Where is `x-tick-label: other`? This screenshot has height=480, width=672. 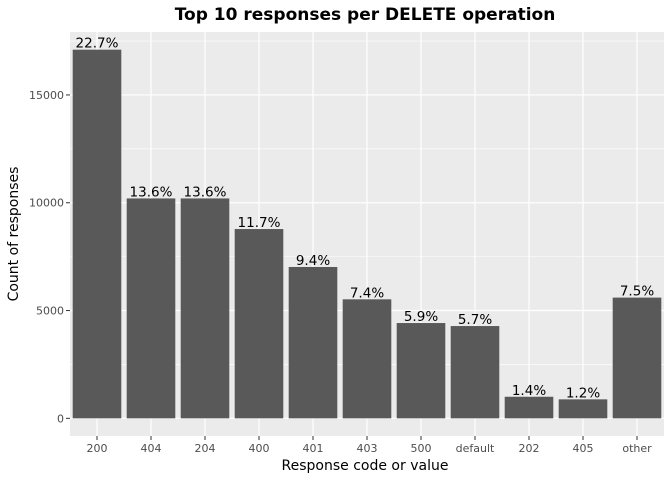 x-tick-label: other is located at coordinates (637, 448).